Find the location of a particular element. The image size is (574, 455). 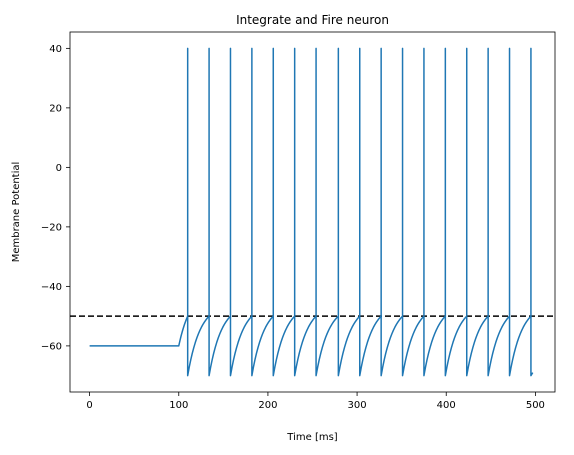

x-tick-label: 100 is located at coordinates (178, 405).